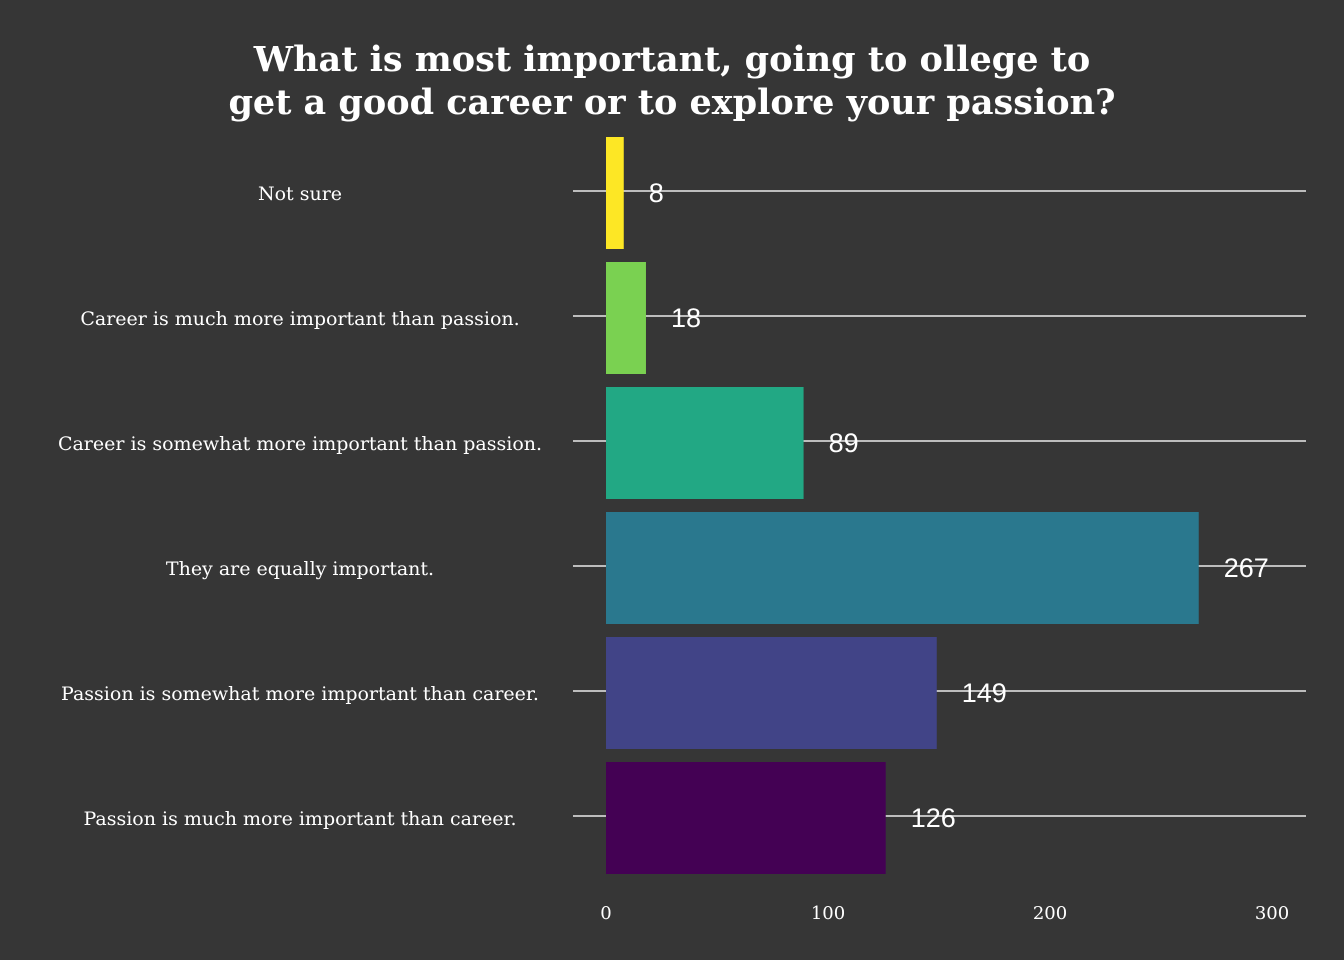 Image resolution: width=1344 pixels, height=960 pixels. What do you see at coordinates (844, 443) in the screenshot?
I see `value-label: 89` at bounding box center [844, 443].